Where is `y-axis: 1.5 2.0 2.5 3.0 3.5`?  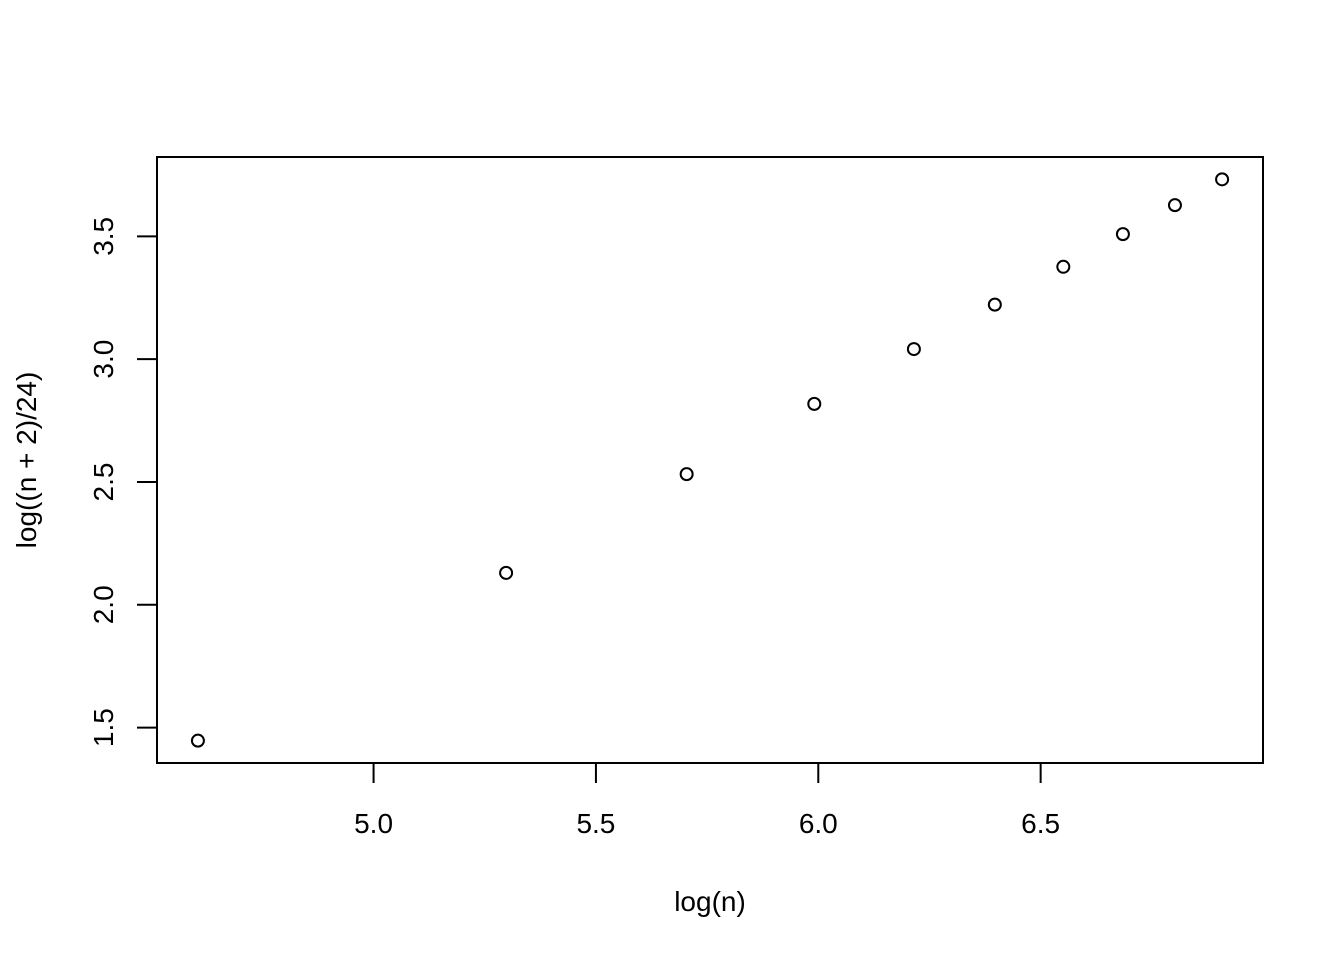 y-axis: 1.5 2.0 2.5 3.0 3.5 is located at coordinates (122, 482).